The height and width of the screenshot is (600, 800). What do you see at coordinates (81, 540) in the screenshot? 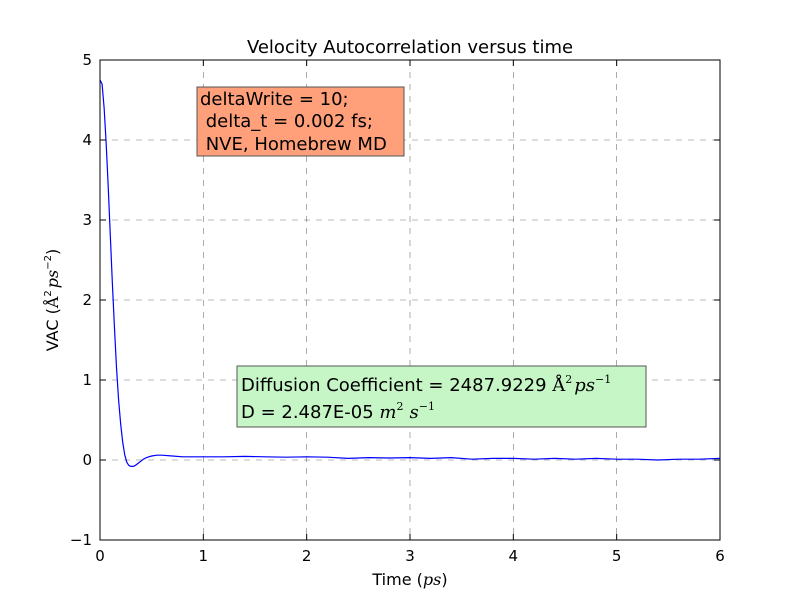
I see `y-tick-label-0: −1` at bounding box center [81, 540].